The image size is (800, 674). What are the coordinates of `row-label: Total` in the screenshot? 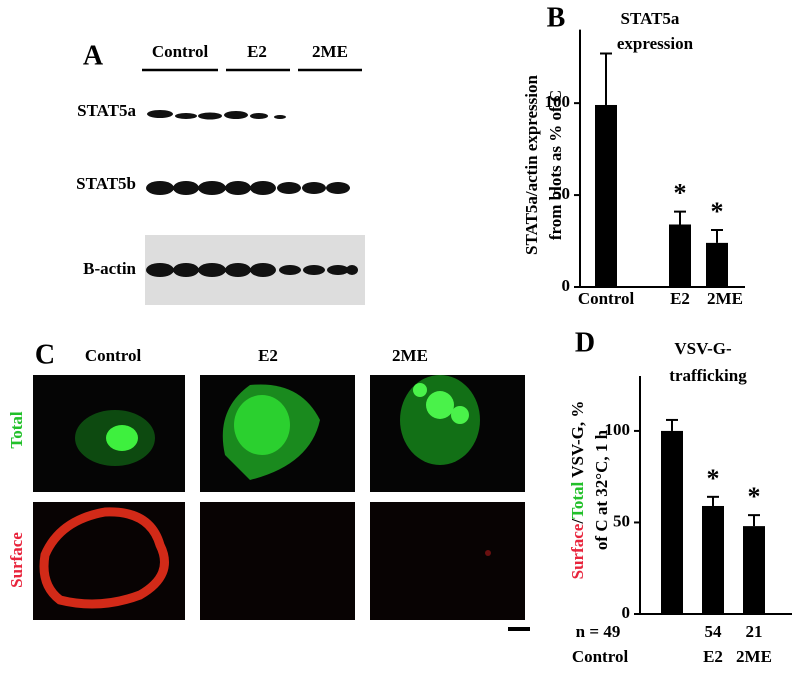 It's located at (16, 429).